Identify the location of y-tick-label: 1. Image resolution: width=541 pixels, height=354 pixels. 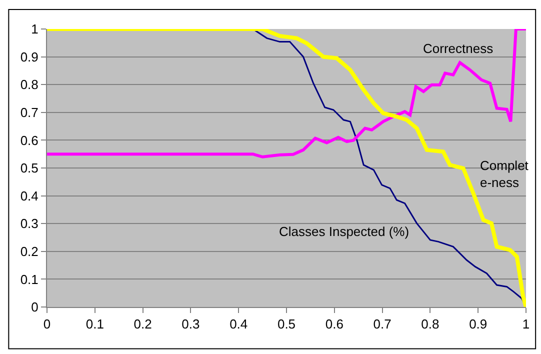
(34, 29).